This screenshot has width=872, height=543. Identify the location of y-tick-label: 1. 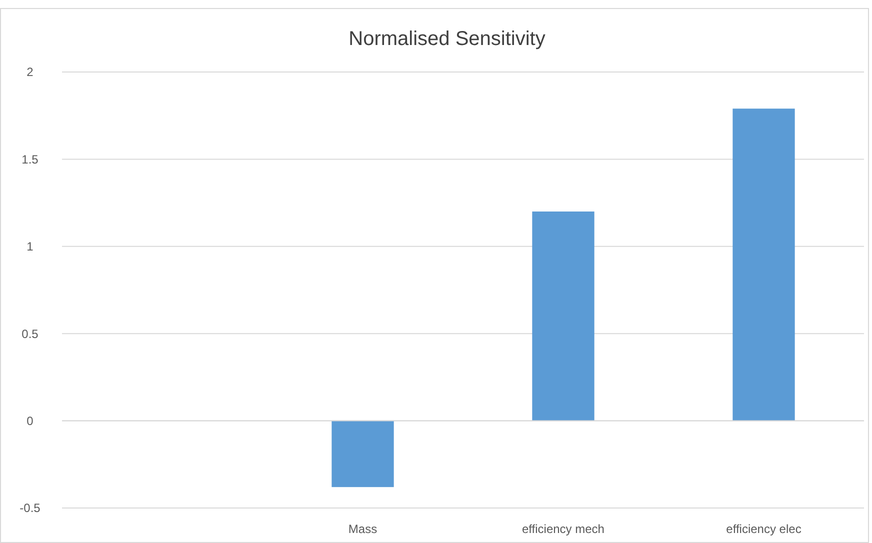
(30, 247).